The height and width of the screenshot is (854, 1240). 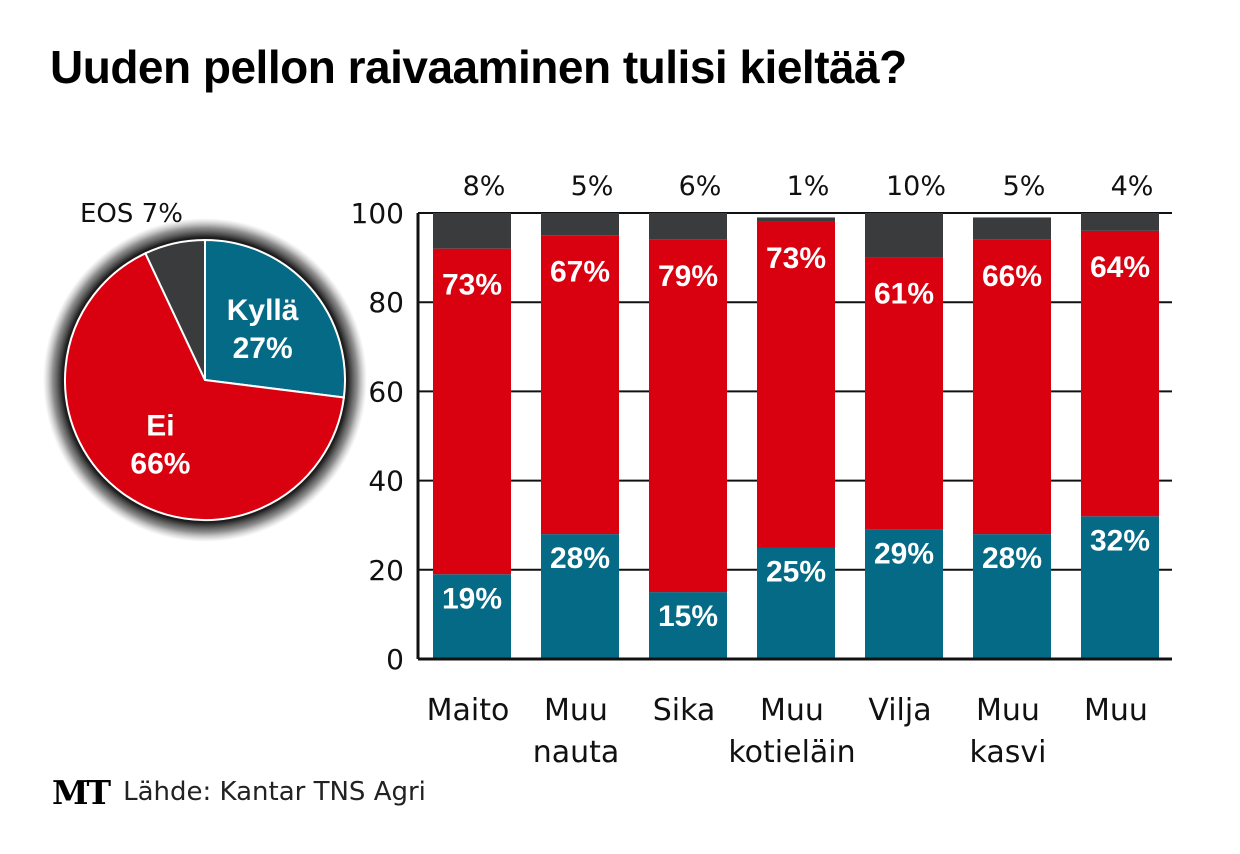 I want to click on x-category-label: kasvi, so click(x=1008, y=752).